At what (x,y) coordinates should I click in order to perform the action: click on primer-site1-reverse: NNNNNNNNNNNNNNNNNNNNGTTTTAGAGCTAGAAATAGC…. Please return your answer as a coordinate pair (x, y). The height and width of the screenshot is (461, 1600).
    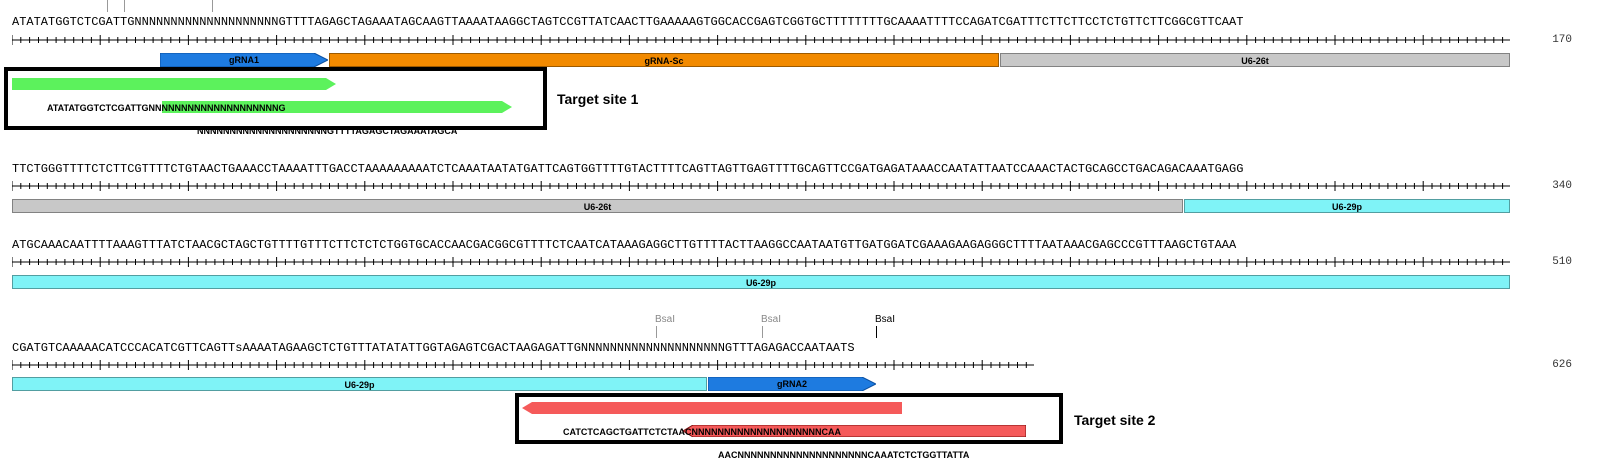
    Looking at the image, I should click on (337, 118).